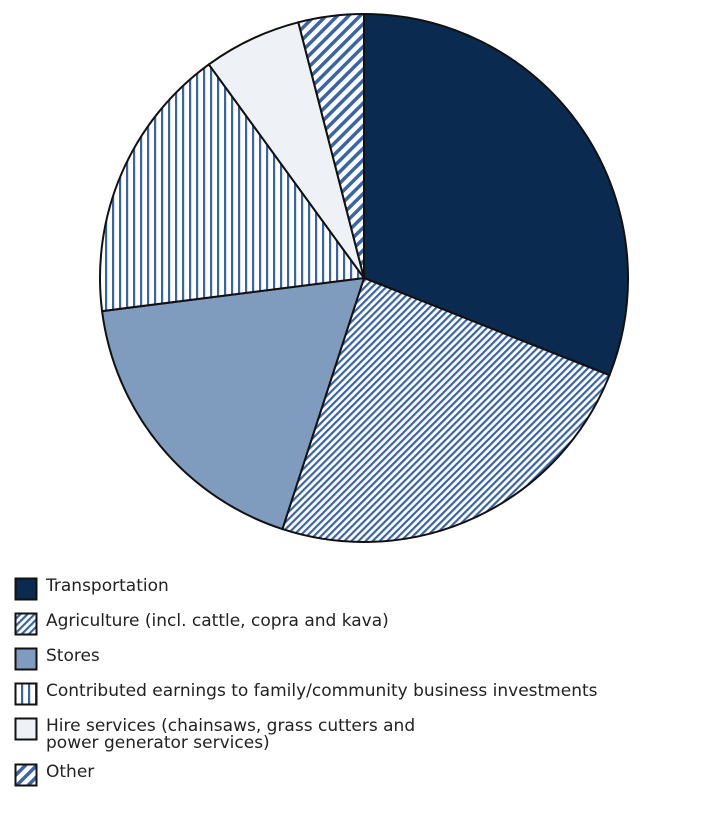  I want to click on legend-label: Stores, so click(73, 656).